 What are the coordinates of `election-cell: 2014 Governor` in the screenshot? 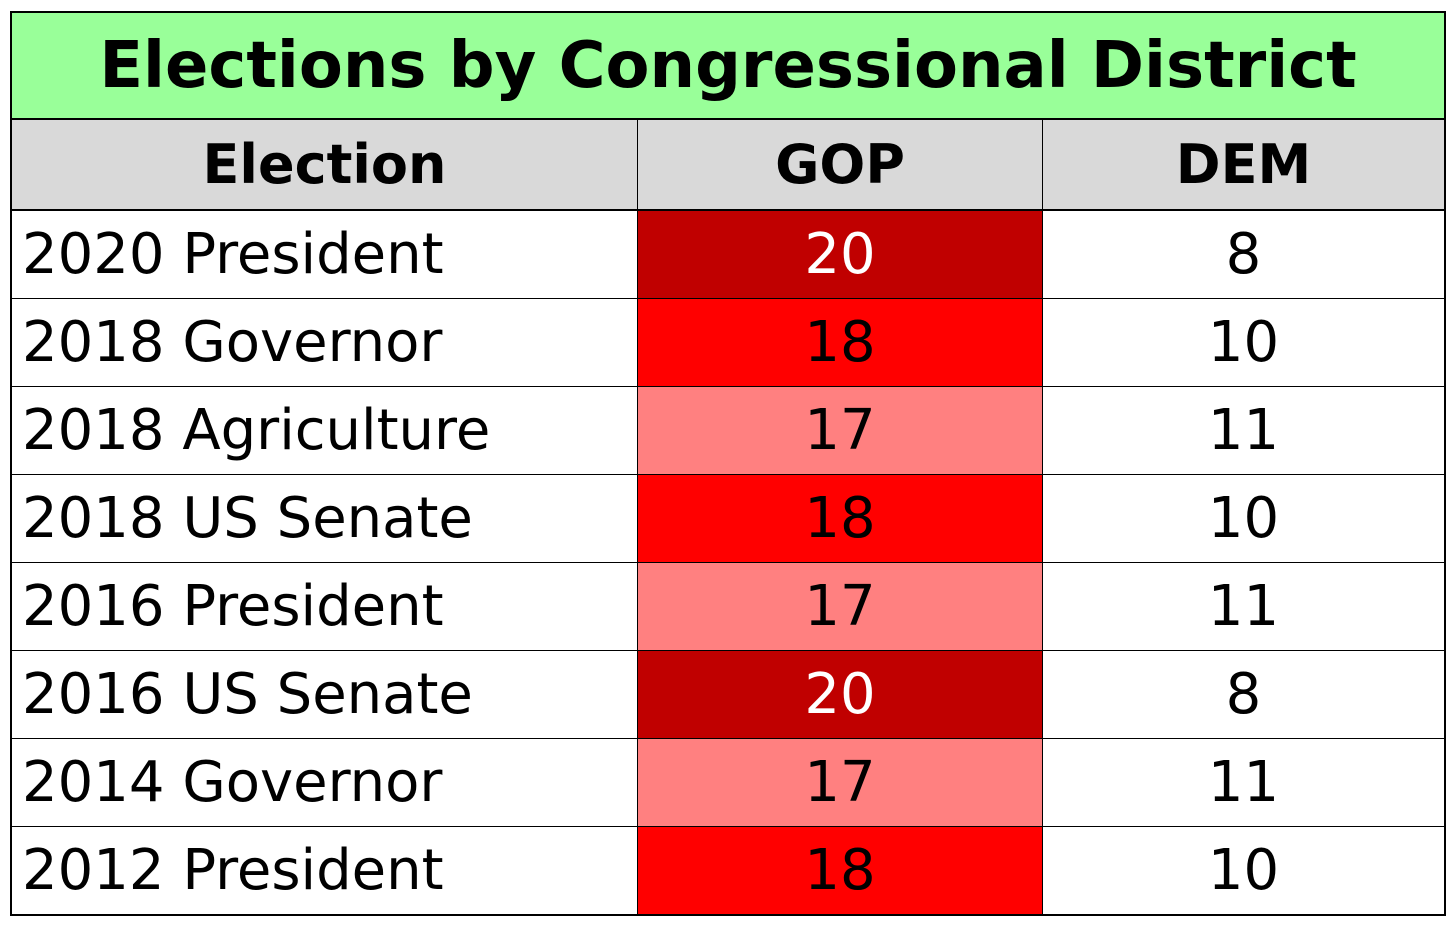 It's located at (325, 782).